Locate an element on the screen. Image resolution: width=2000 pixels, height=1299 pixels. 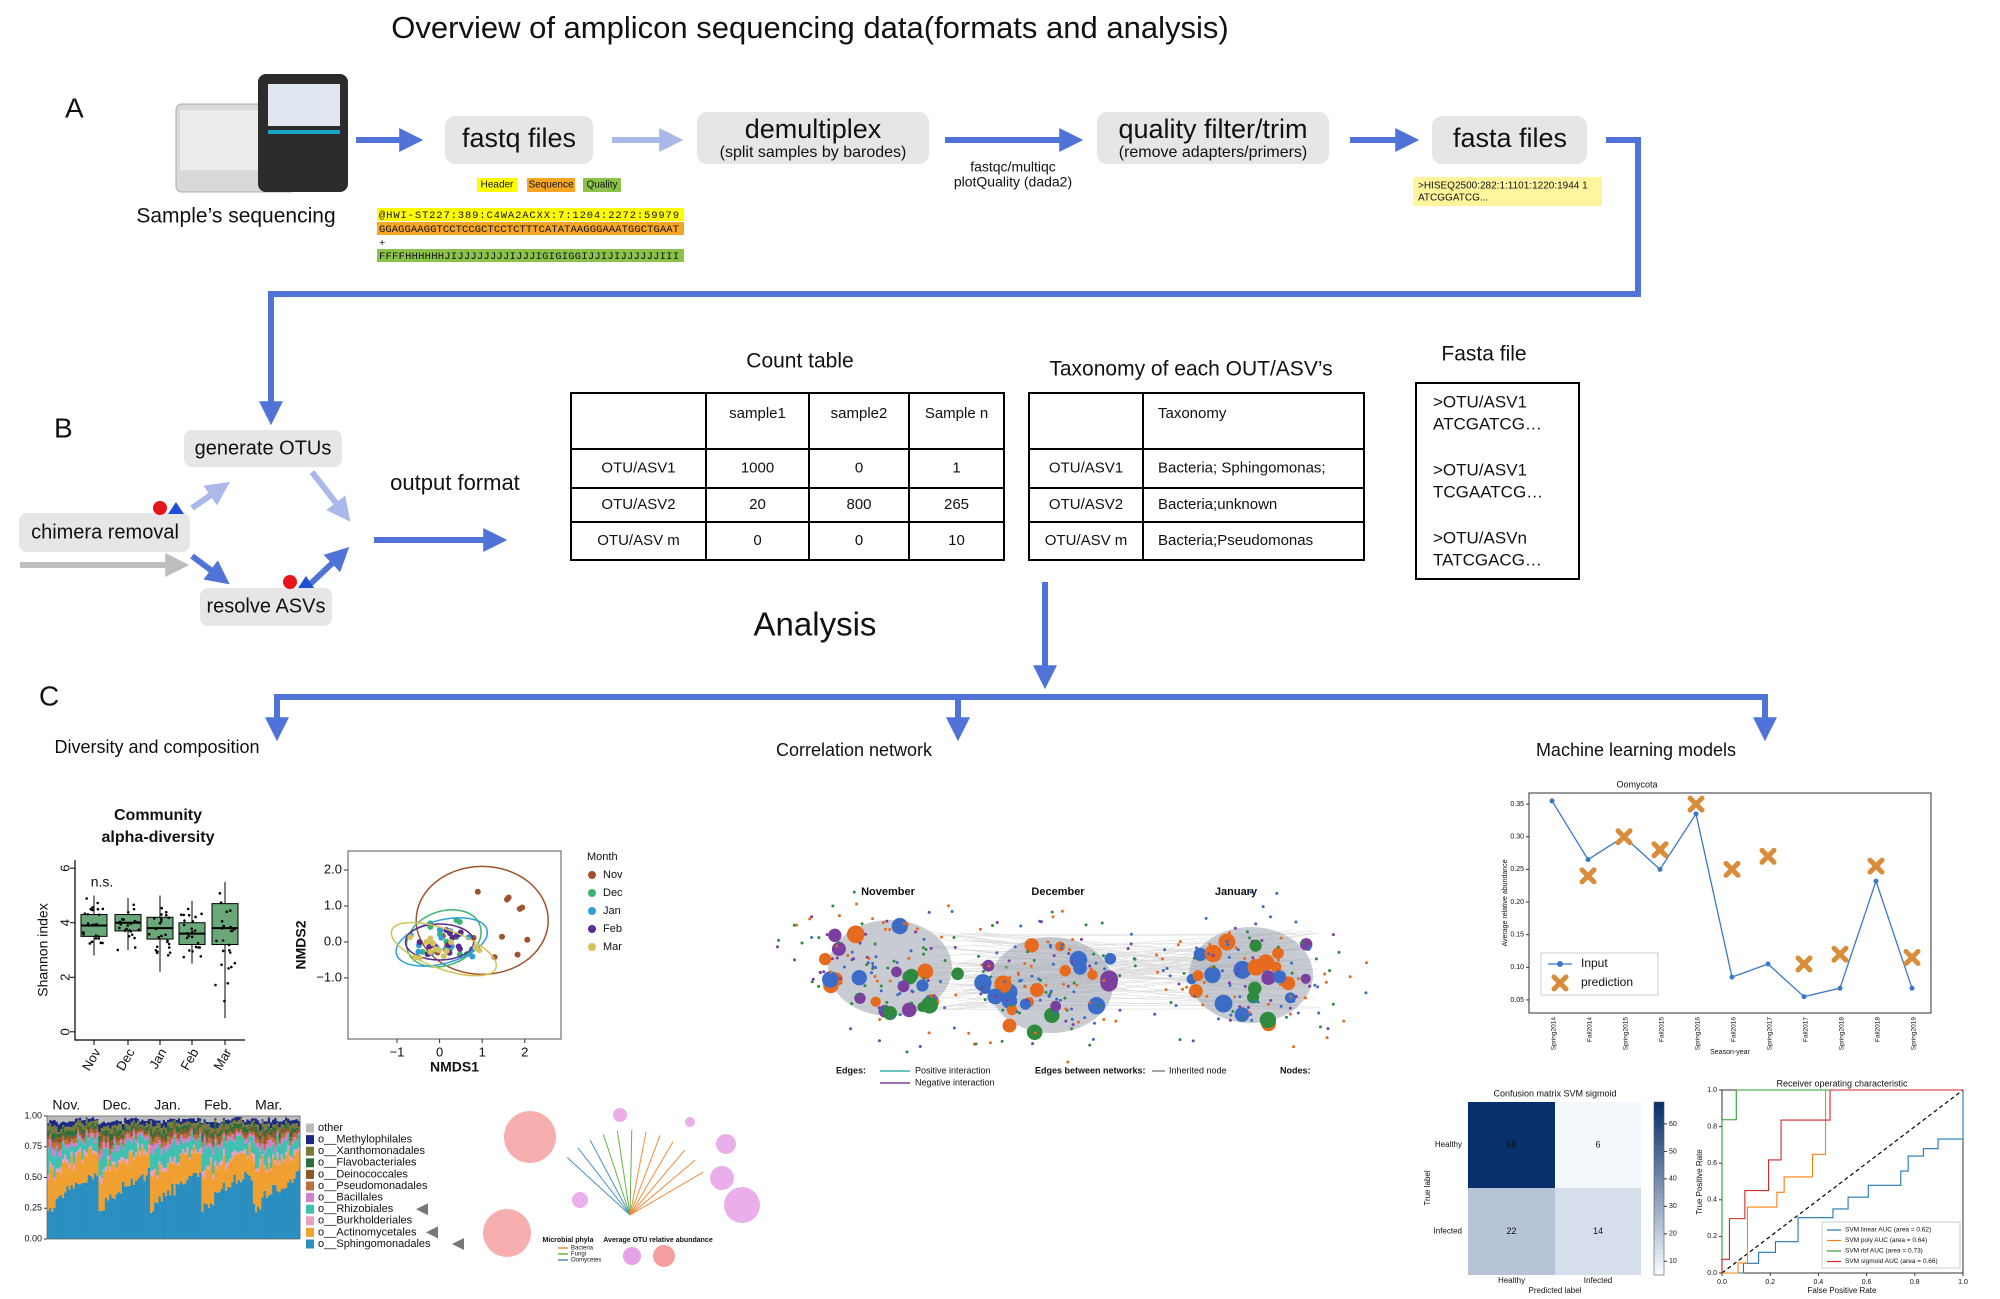
colorbar-label: 20 is located at coordinates (1673, 1234).